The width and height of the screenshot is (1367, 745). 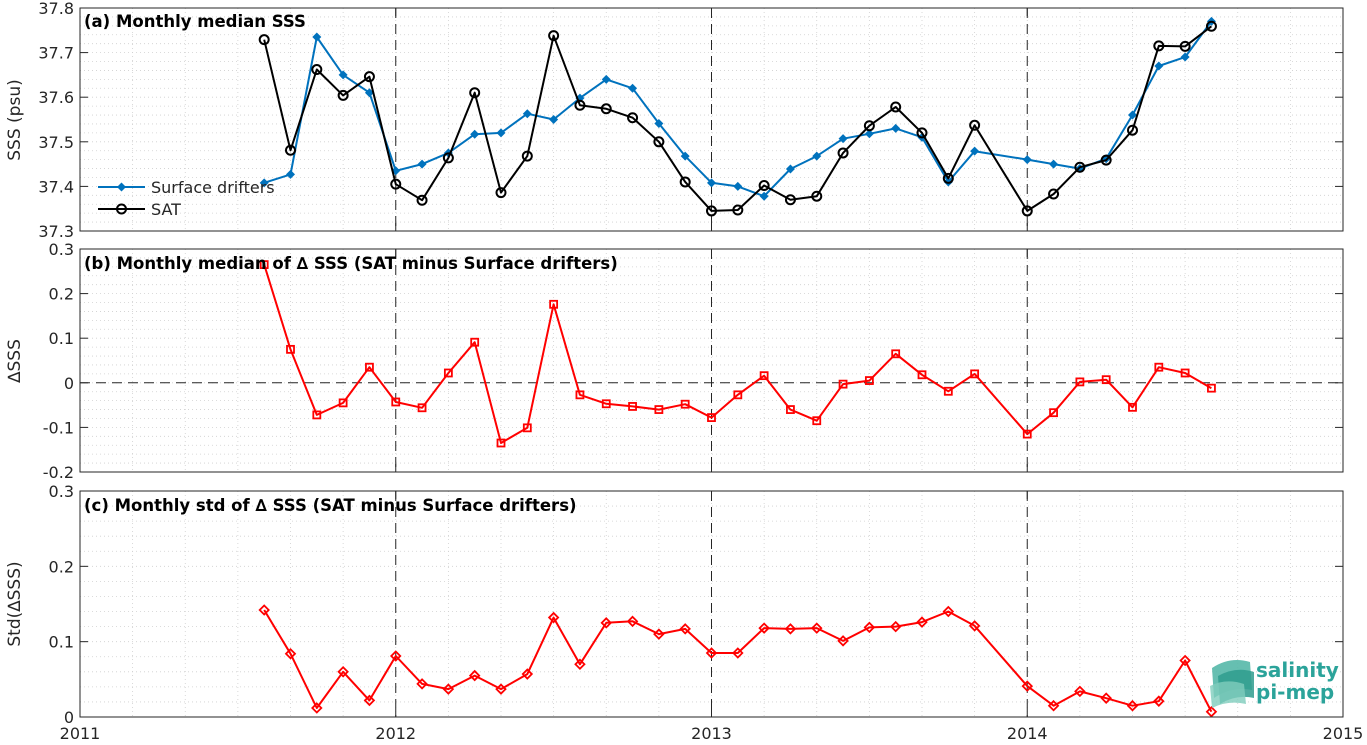 I want to click on y-tick-label: 37.5, so click(x=56, y=142).